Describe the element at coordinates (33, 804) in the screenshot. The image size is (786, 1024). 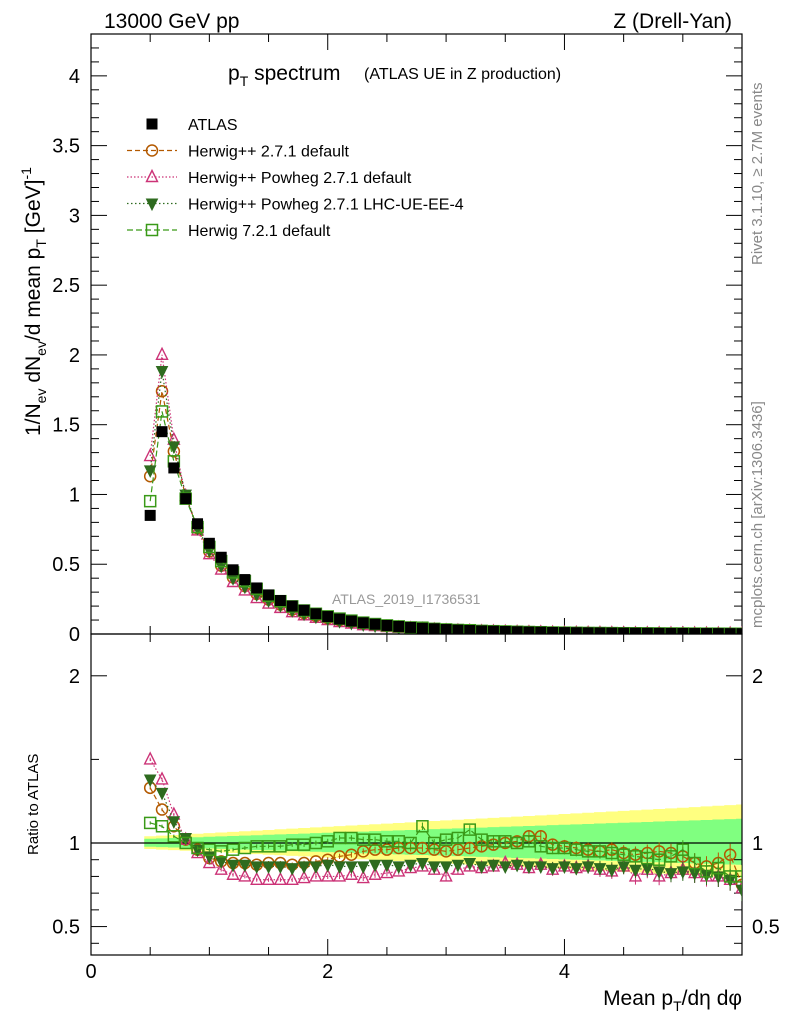
I see `ratio-axis-label: Ratio to ATLAS` at that location.